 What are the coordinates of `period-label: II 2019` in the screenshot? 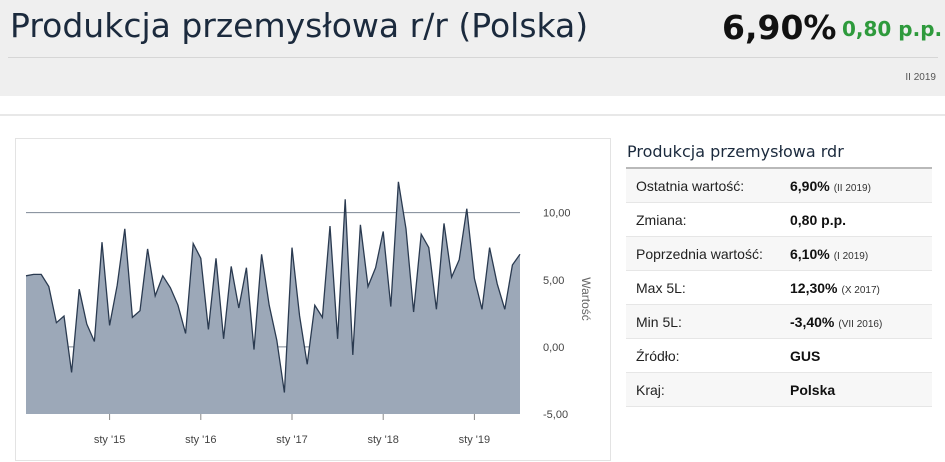 It's located at (920, 77).